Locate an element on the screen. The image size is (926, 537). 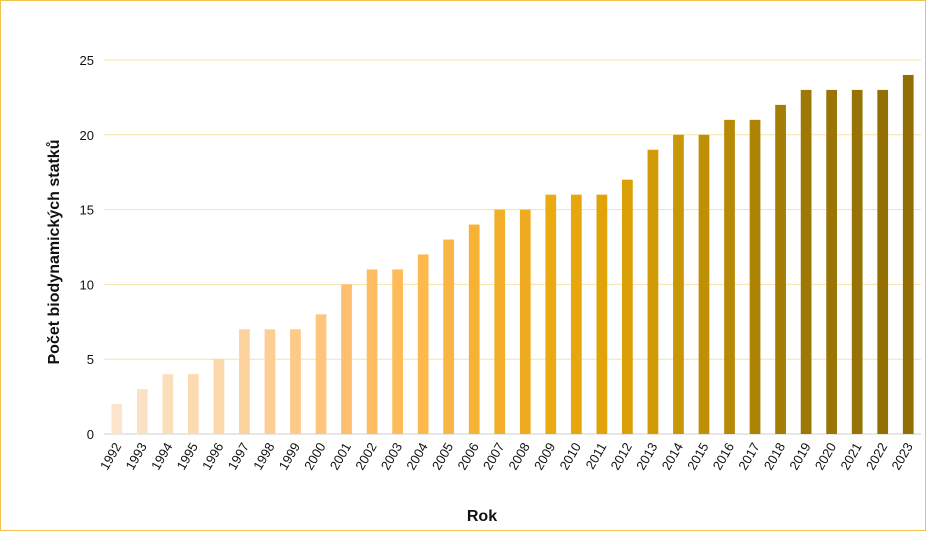
x-tick-label-2020: 2020 is located at coordinates (825, 456).